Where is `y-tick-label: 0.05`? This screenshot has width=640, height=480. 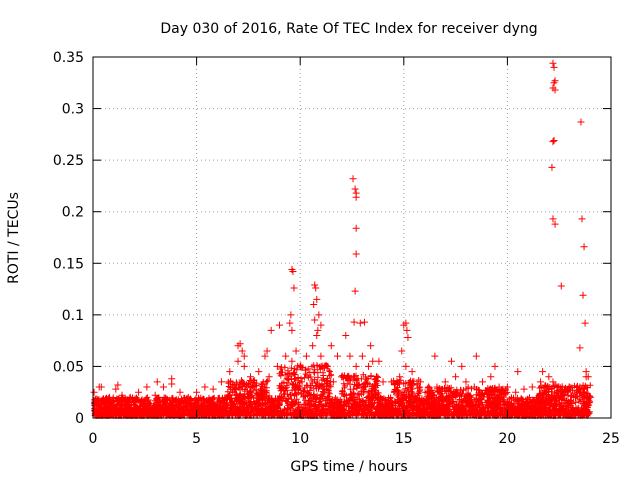 y-tick-label: 0.05 is located at coordinates (68, 367).